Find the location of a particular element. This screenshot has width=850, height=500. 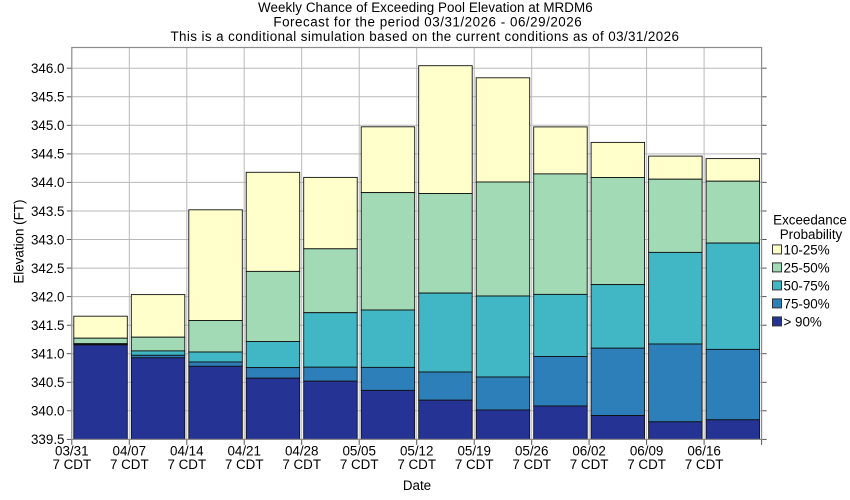

svg-text: 04/07 is located at coordinates (130, 450).